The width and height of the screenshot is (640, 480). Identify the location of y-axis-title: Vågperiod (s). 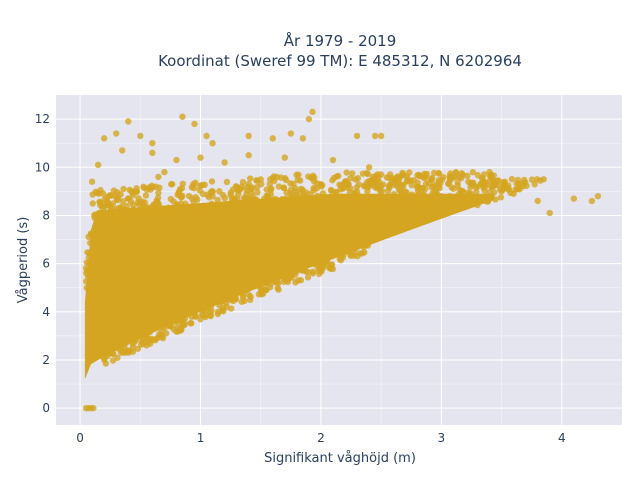
(23, 260).